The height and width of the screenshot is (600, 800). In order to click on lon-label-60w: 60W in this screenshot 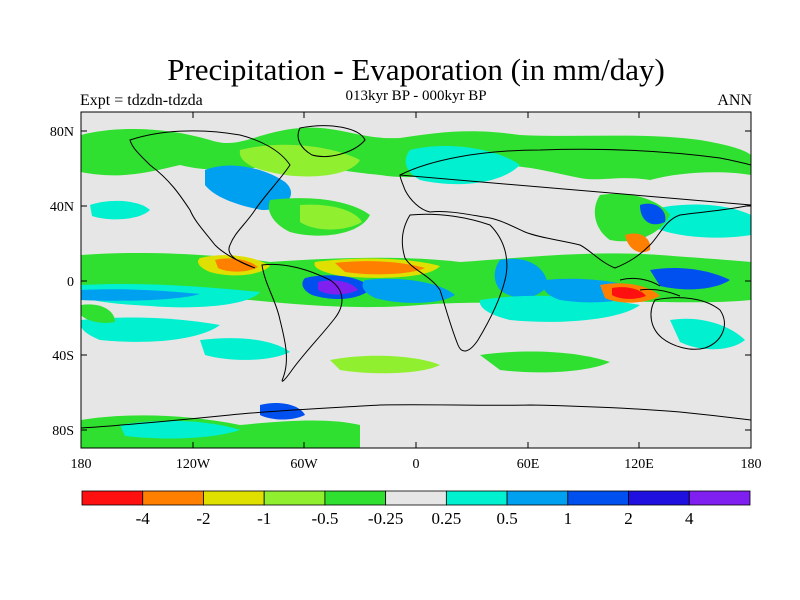, I will do `click(304, 464)`.